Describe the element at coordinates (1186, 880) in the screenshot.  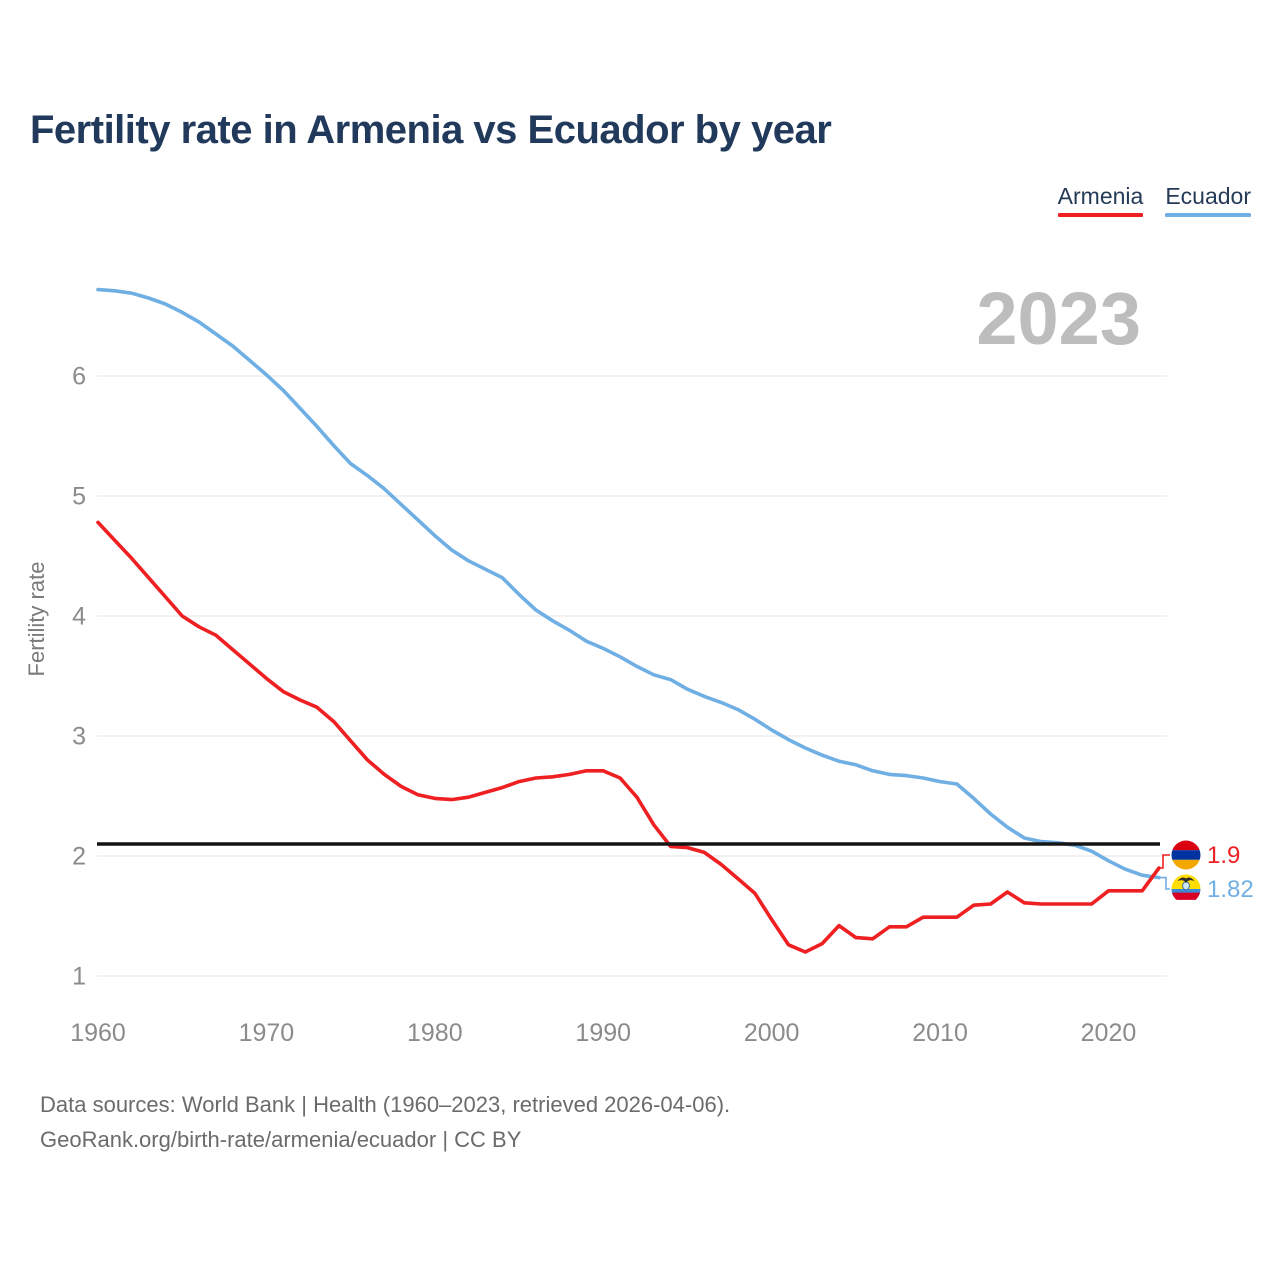
I see `ecuador-crest-condor` at that location.